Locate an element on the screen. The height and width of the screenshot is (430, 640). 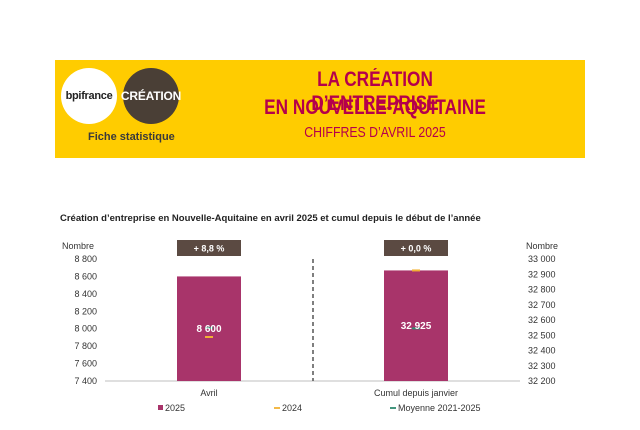
change-label: + 0,0 % is located at coordinates (416, 249).